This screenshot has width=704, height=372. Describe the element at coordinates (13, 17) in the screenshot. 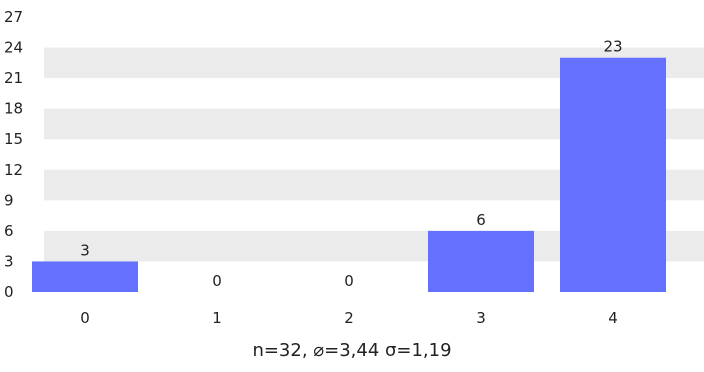

I see `y-tick-label: 27` at that location.